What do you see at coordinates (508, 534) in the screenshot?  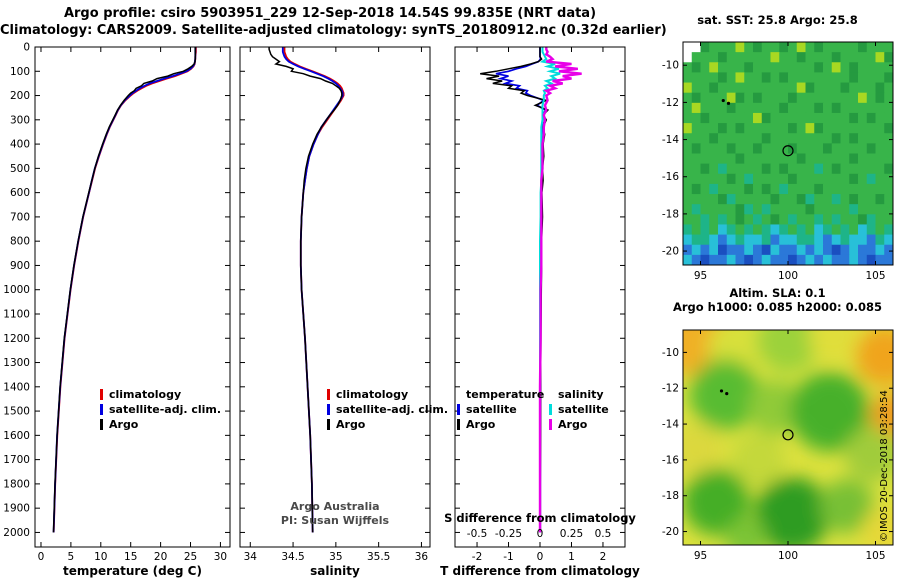 I see `svg-text: -0.25` at bounding box center [508, 534].